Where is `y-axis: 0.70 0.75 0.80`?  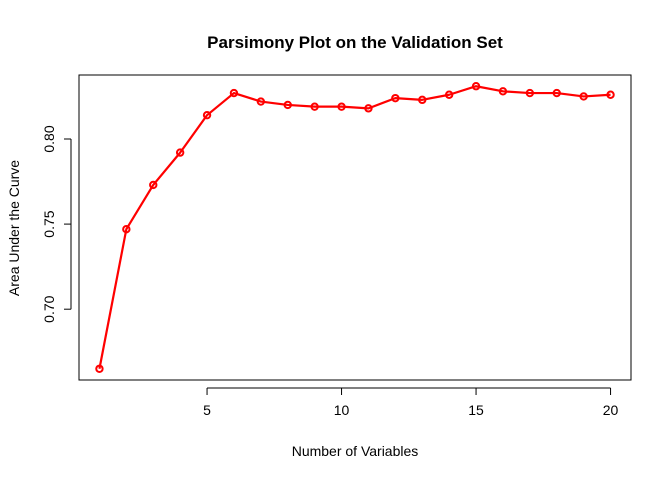
y-axis: 0.70 0.75 0.80 is located at coordinates (56, 224).